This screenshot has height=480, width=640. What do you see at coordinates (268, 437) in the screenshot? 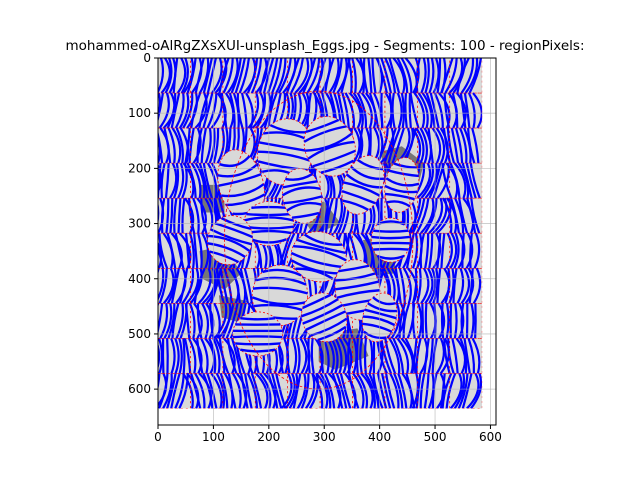
I see `x-tick-label: 200` at bounding box center [268, 437].